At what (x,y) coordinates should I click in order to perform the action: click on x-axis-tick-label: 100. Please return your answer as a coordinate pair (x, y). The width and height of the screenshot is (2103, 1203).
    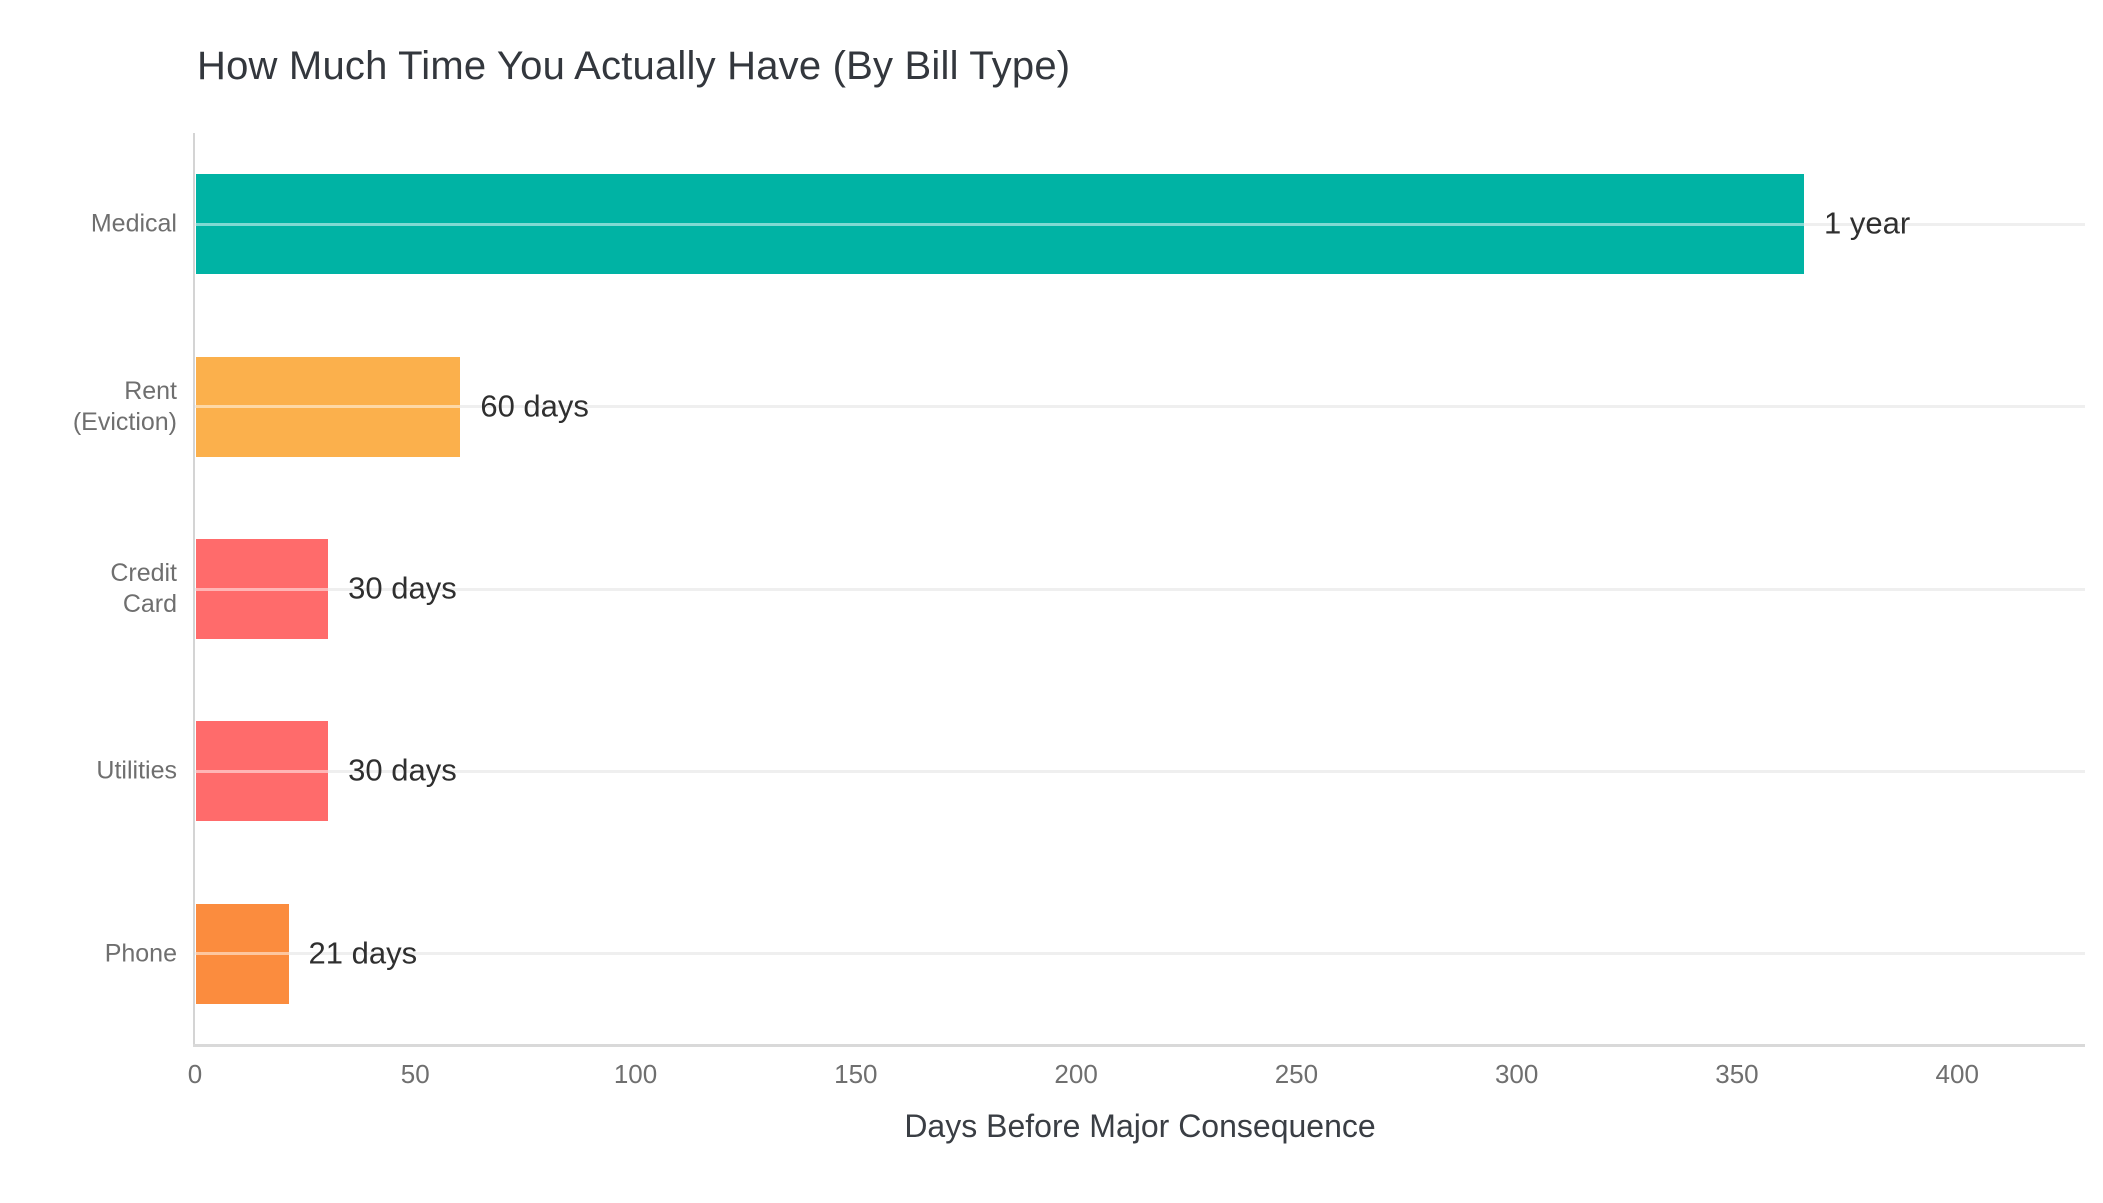
    Looking at the image, I should click on (635, 1074).